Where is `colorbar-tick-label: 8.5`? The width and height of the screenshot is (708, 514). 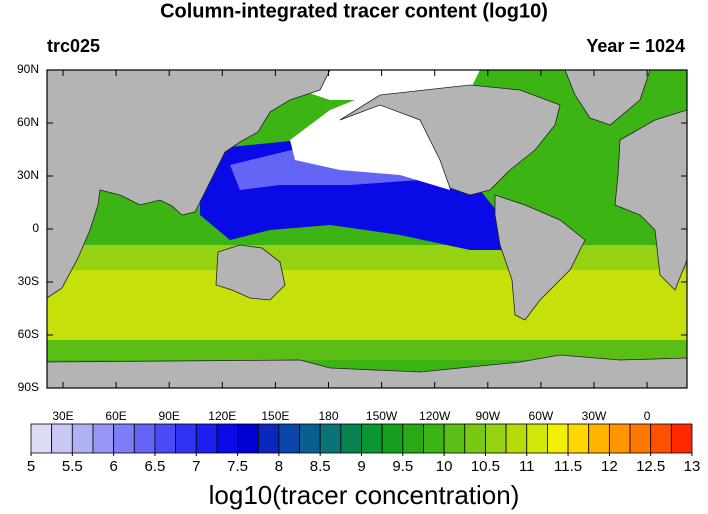
colorbar-tick-label: 8.5 is located at coordinates (320, 466).